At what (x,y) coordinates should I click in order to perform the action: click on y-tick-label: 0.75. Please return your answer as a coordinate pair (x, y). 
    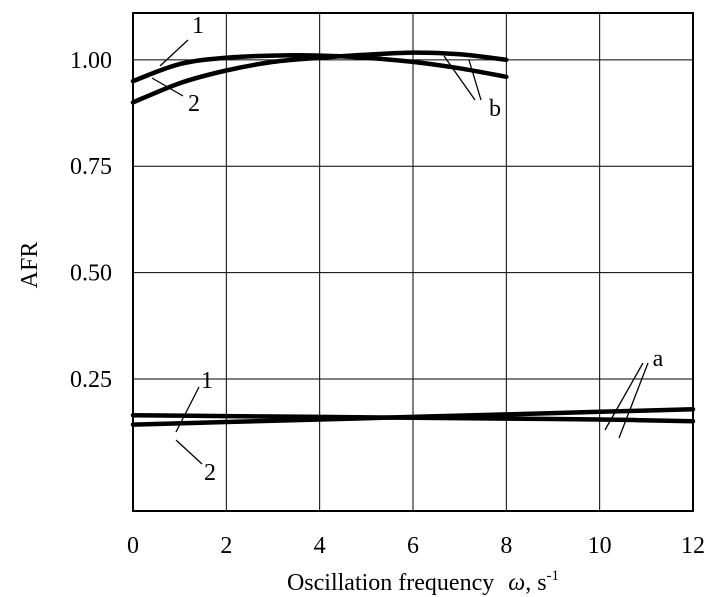
    Looking at the image, I should click on (91, 167).